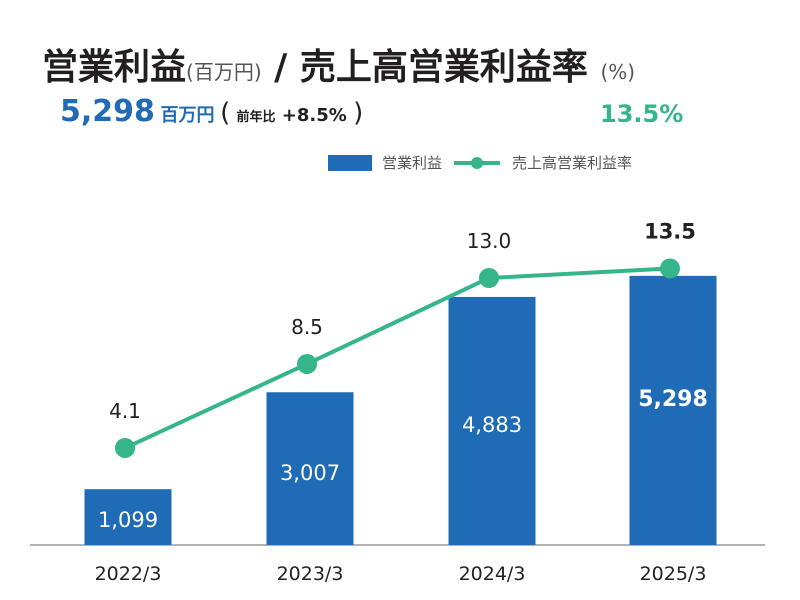 This screenshot has width=800, height=600. What do you see at coordinates (310, 574) in the screenshot?
I see `x-tick-label: 2023/3` at bounding box center [310, 574].